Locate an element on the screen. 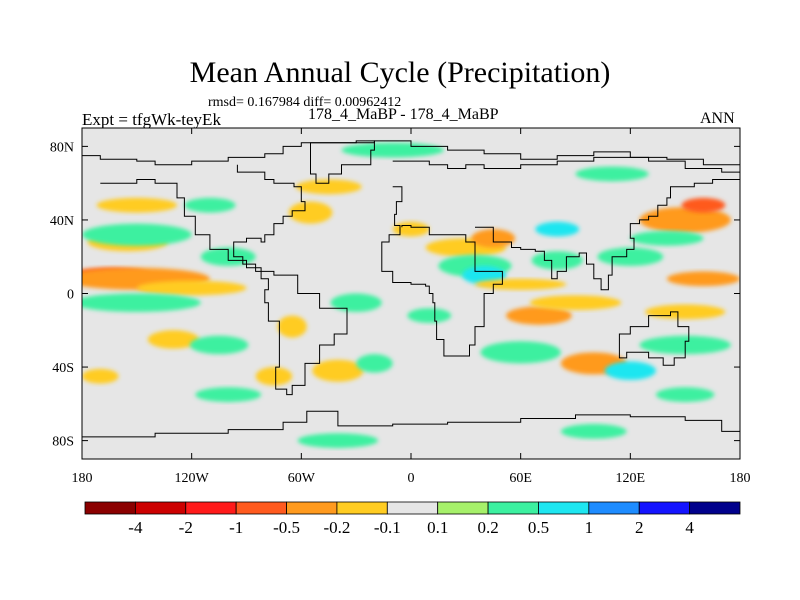 Image resolution: width=800 pixels, height=600 pixels. colorbar-label: 2 is located at coordinates (639, 527).